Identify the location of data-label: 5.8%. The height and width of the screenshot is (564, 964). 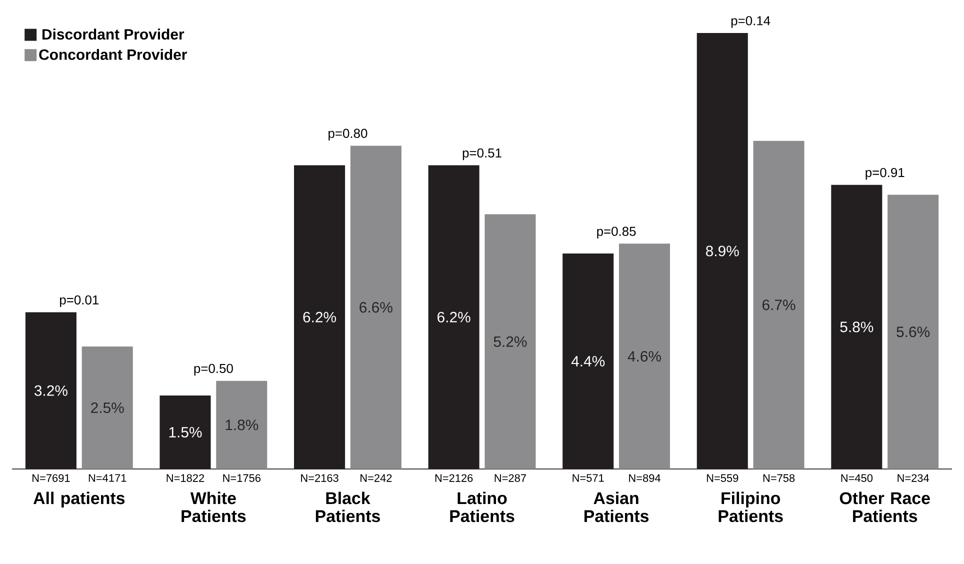
(857, 327).